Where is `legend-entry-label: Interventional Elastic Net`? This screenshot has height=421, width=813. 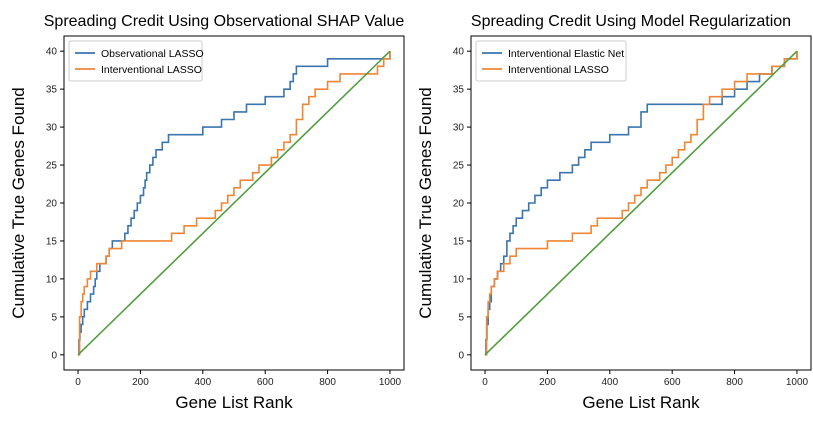 legend-entry-label: Interventional Elastic Net is located at coordinates (566, 54).